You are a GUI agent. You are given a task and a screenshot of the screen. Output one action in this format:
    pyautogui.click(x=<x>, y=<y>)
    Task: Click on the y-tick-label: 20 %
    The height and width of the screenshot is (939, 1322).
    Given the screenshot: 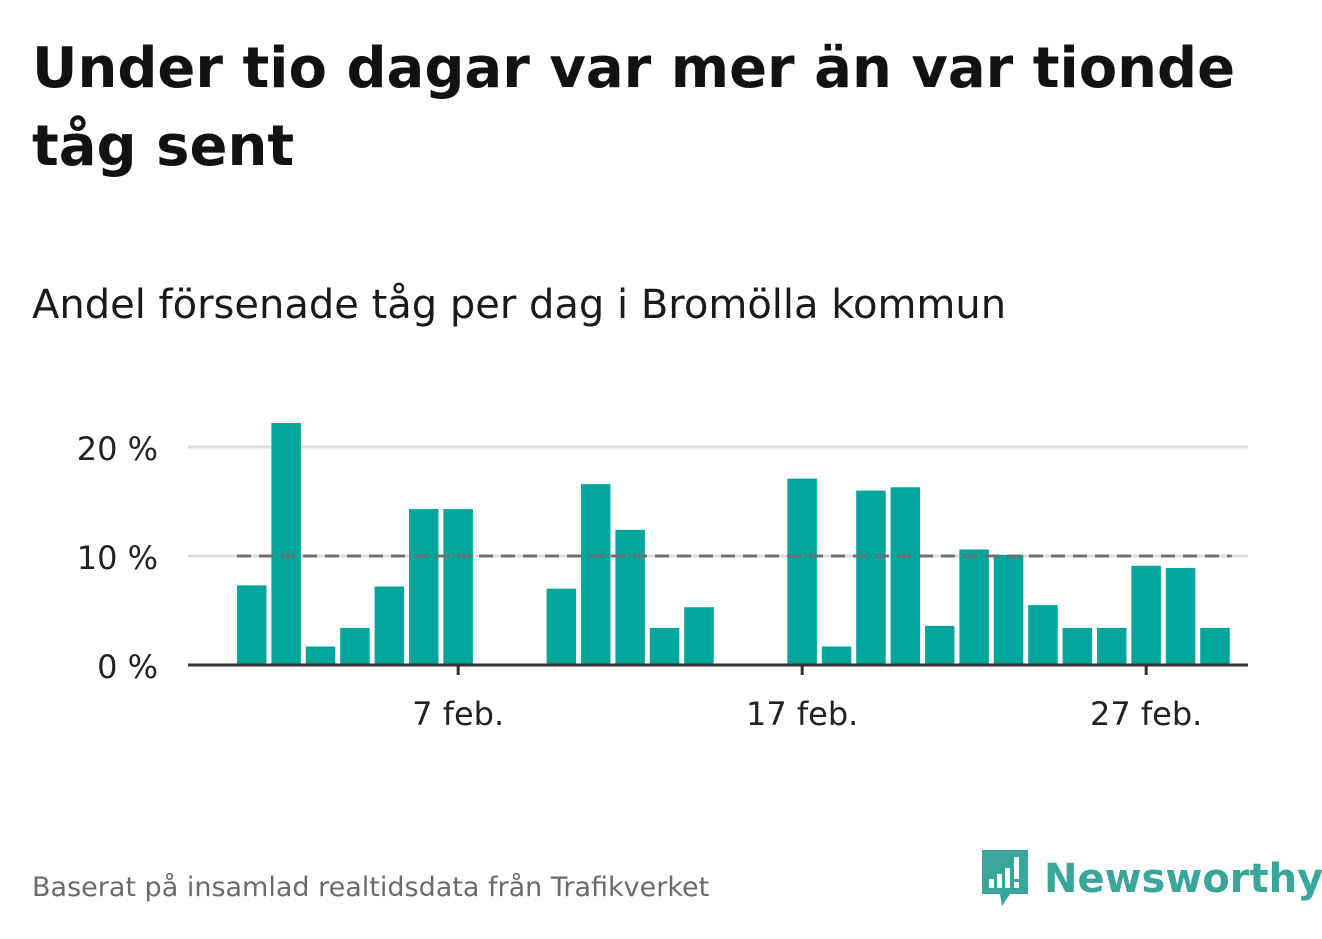 What is the action you would take?
    pyautogui.click(x=117, y=449)
    